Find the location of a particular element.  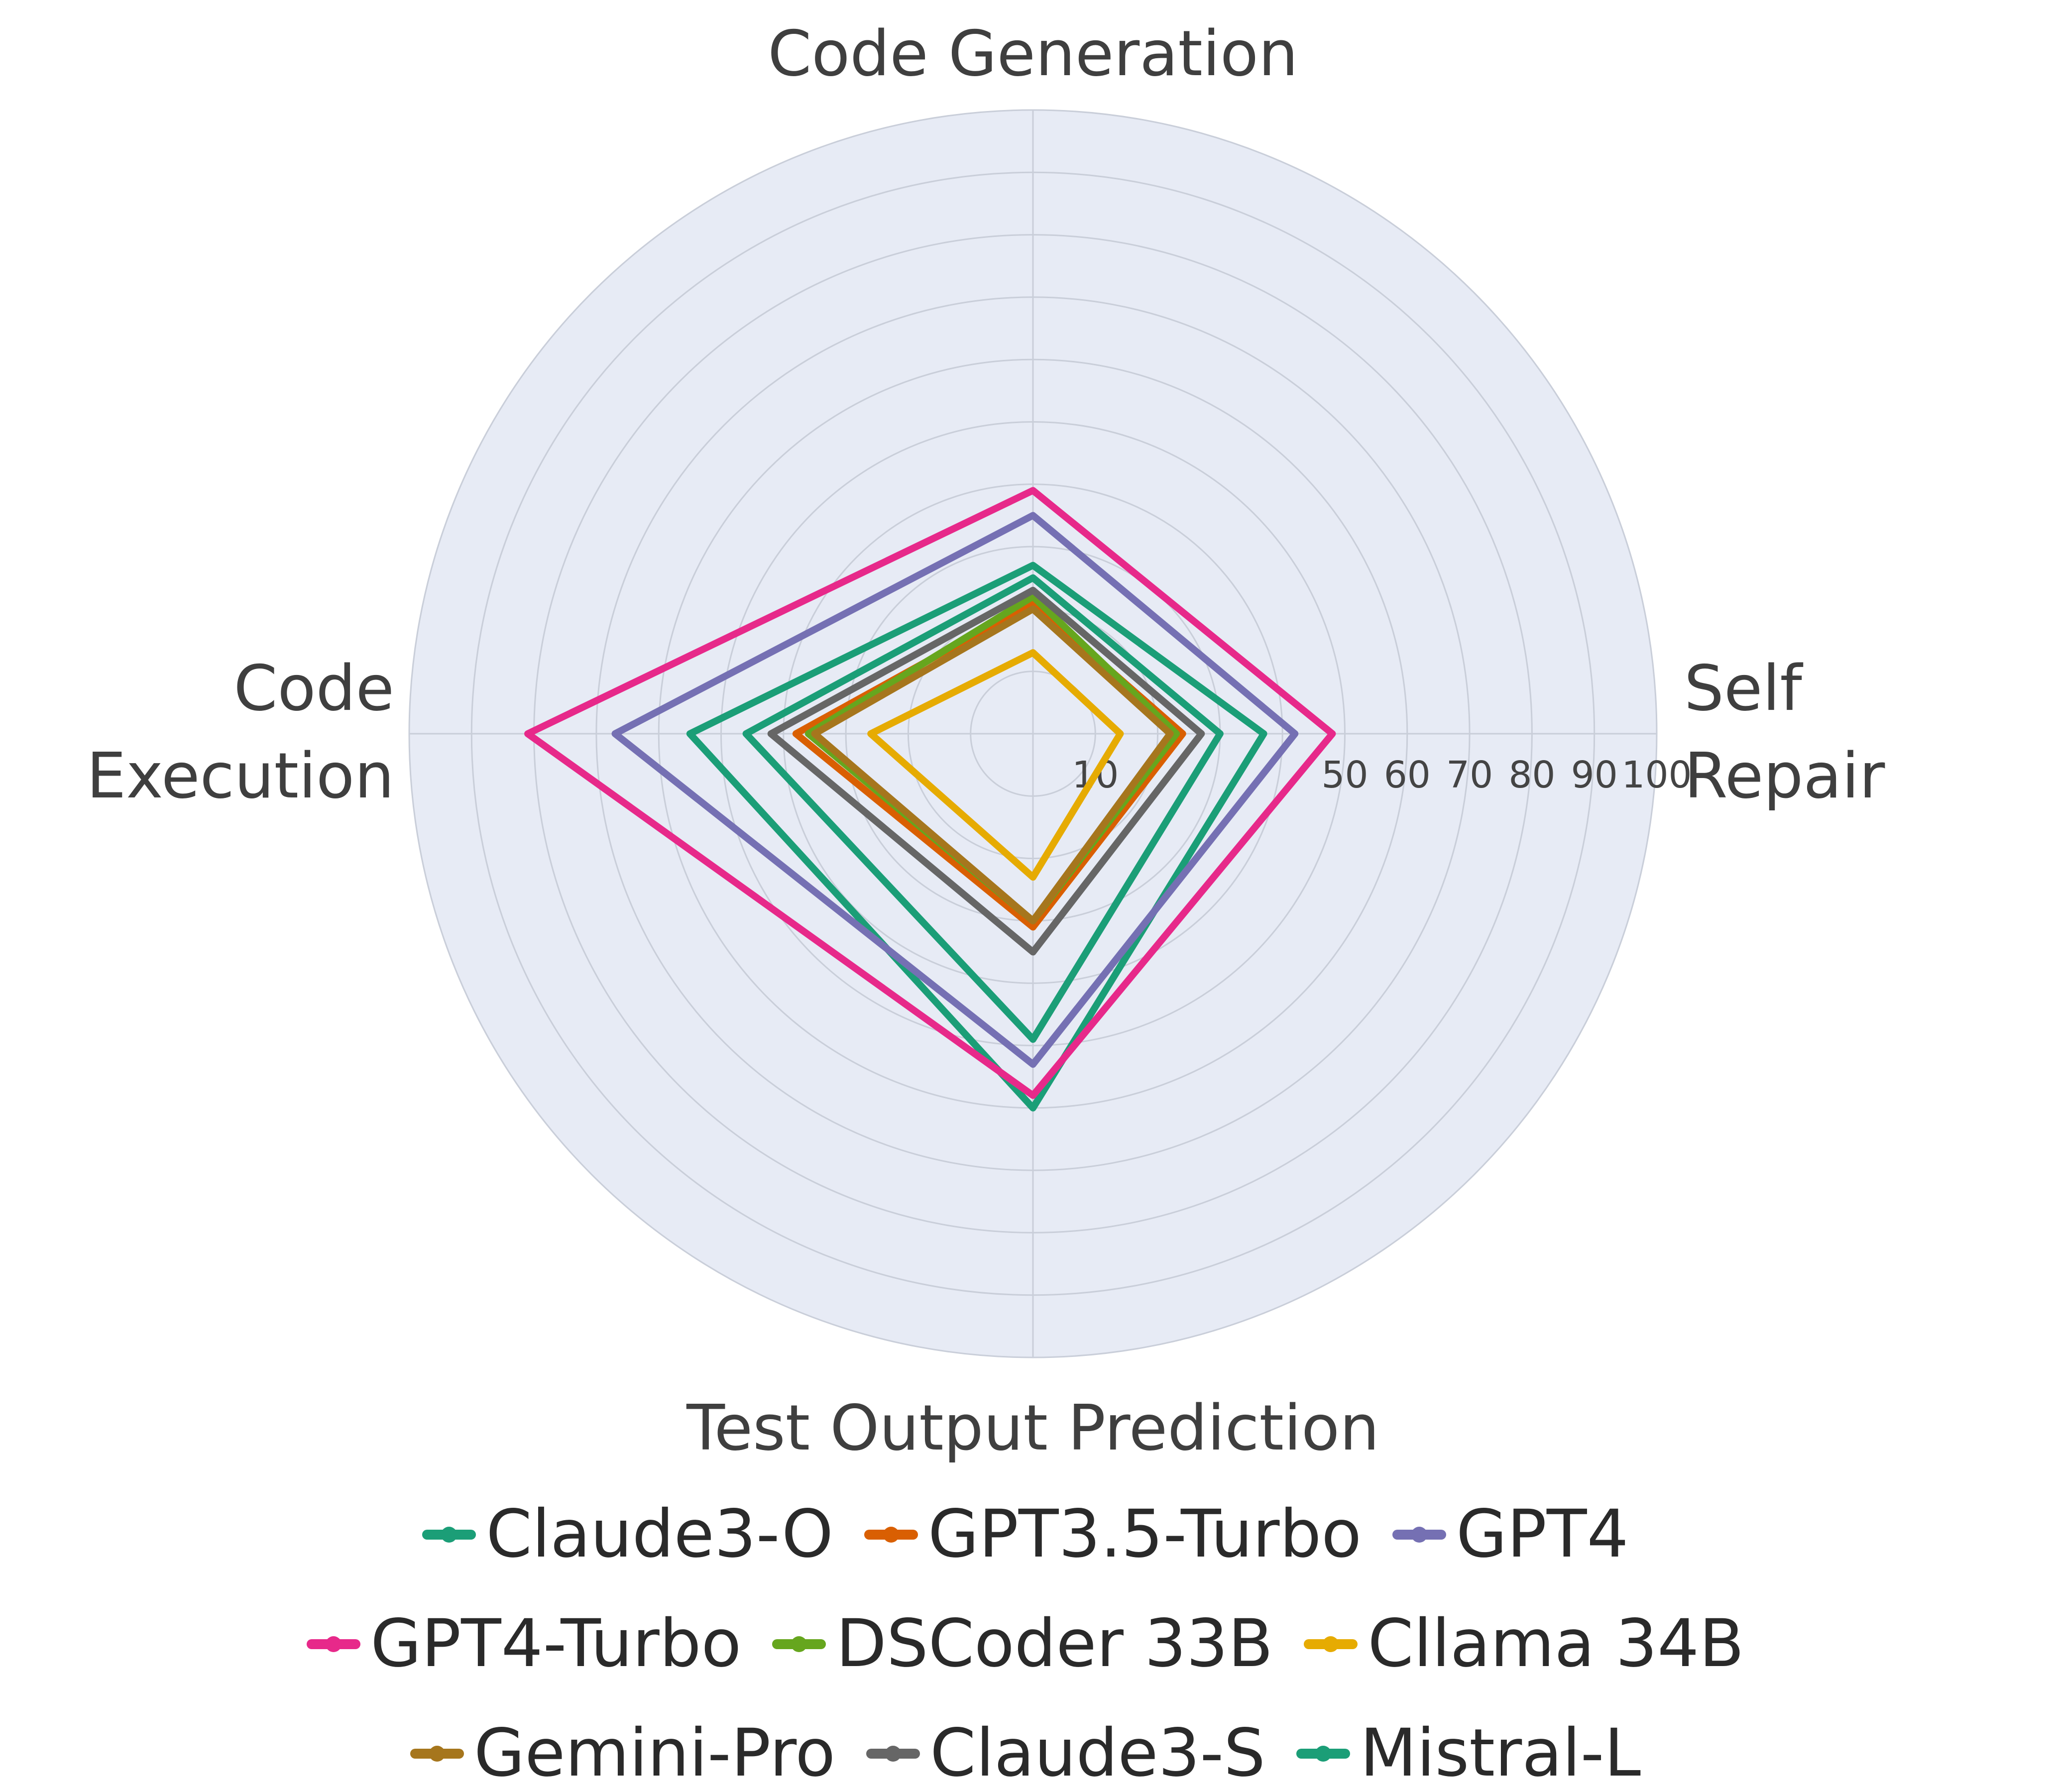

legend-row: Claude3-O GPT3.5-Turbo GPT4 is located at coordinates (1025, 1534).